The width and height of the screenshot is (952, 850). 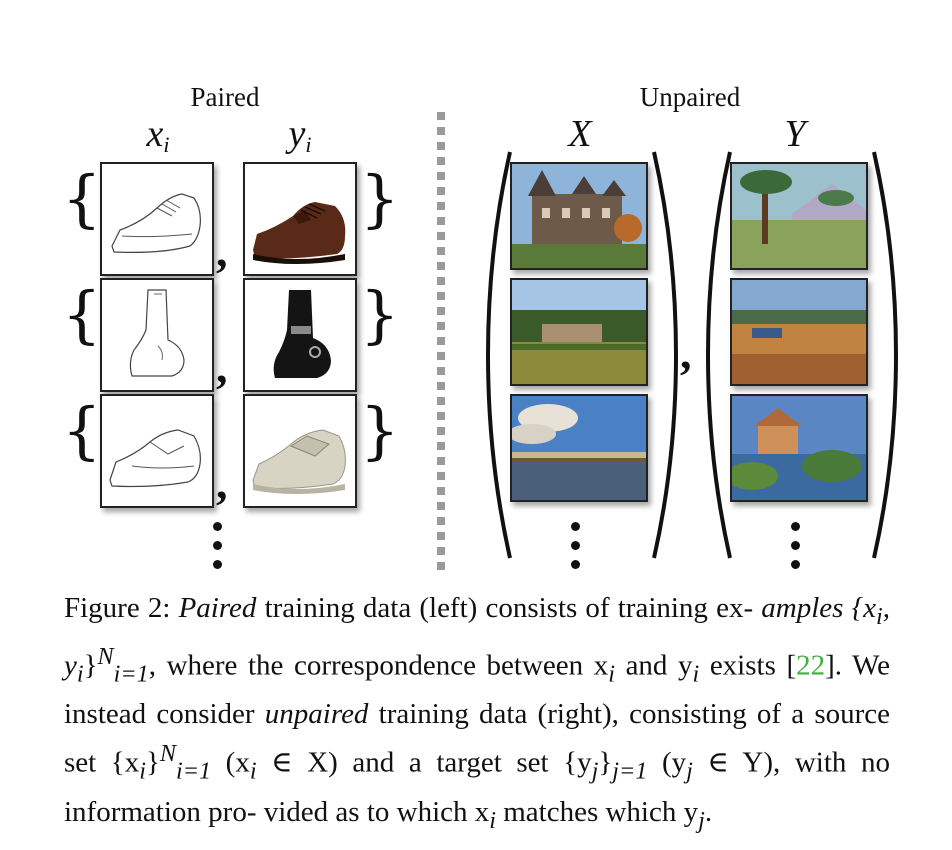 I want to click on castle-photo, so click(x=579, y=216).